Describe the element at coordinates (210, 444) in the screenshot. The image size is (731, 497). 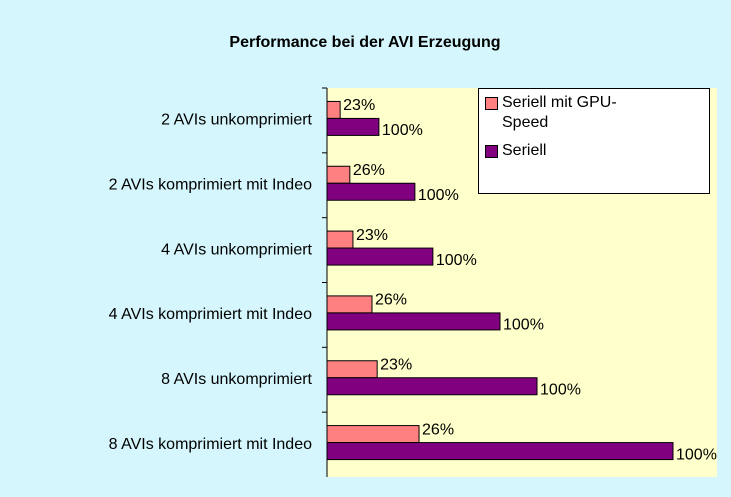
I see `y-tick-label: 8 AVIs komprimiert mit Indeo` at that location.